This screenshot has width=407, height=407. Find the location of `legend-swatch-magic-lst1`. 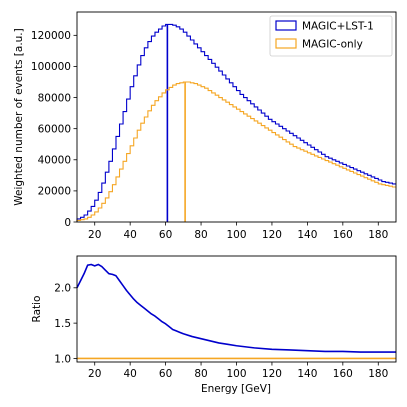

legend-swatch-magic-lst1 is located at coordinates (286, 25).